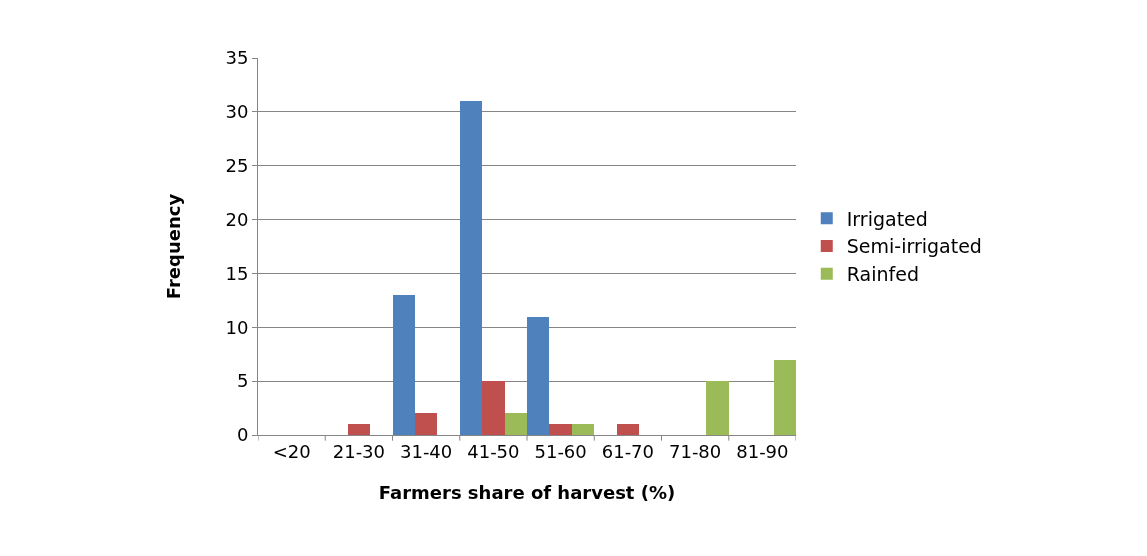 This screenshot has height=556, width=1147. What do you see at coordinates (882, 274) in the screenshot?
I see `legend-label: Rainfed` at bounding box center [882, 274].